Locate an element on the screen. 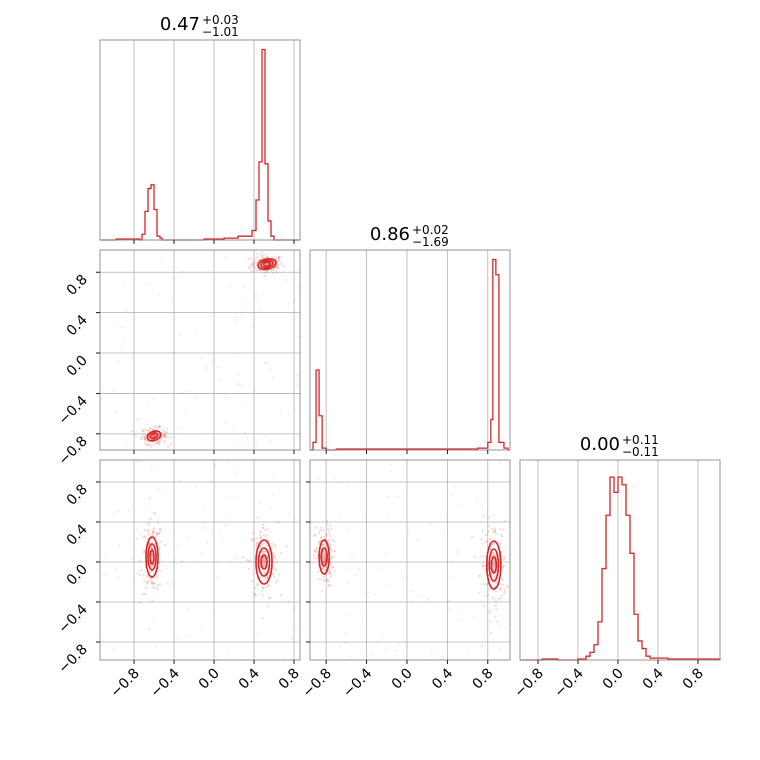 The image size is (760, 760). panel-grid is located at coordinates (410, 560).